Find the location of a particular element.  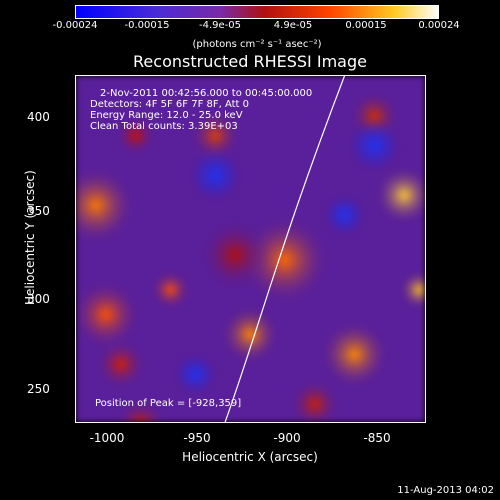

plot-title: Reconstructed RHESSI Image is located at coordinates (250, 61).